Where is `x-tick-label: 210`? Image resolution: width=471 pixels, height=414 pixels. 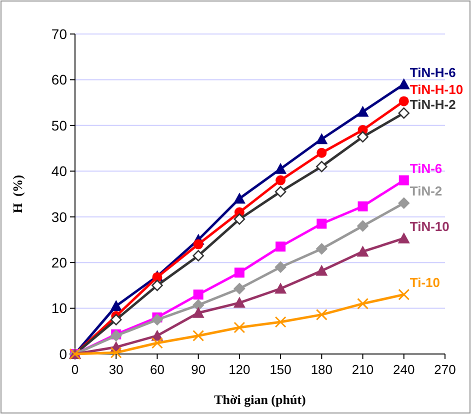 x-tick-label: 210 is located at coordinates (363, 369).